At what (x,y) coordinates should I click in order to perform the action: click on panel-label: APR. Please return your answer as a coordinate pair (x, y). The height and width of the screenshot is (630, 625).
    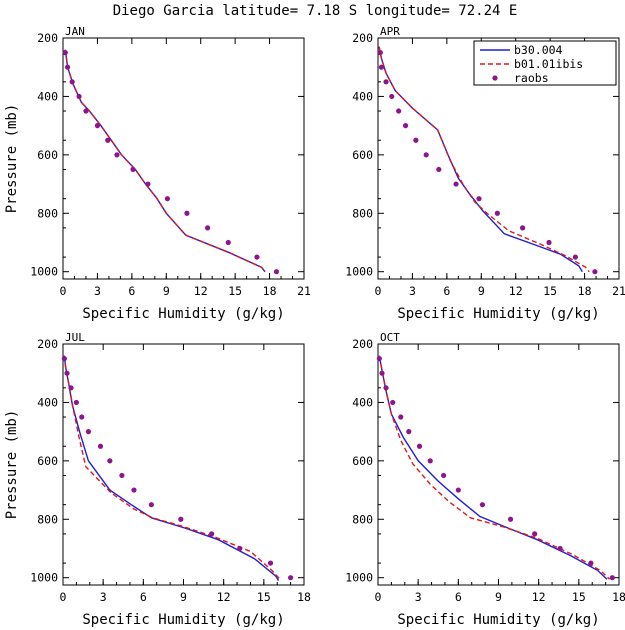
    Looking at the image, I should click on (390, 31).